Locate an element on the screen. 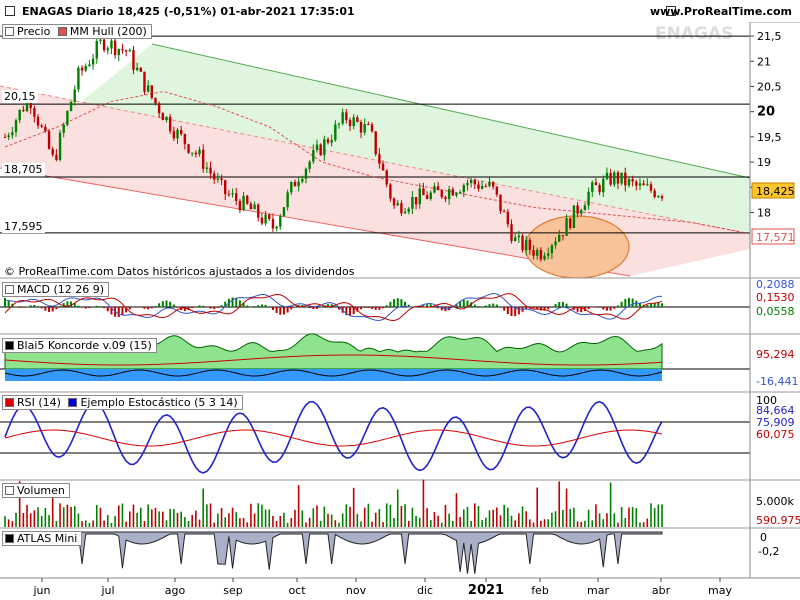 The width and height of the screenshot is (800, 600). minimize-icon is located at coordinates (671, 11).